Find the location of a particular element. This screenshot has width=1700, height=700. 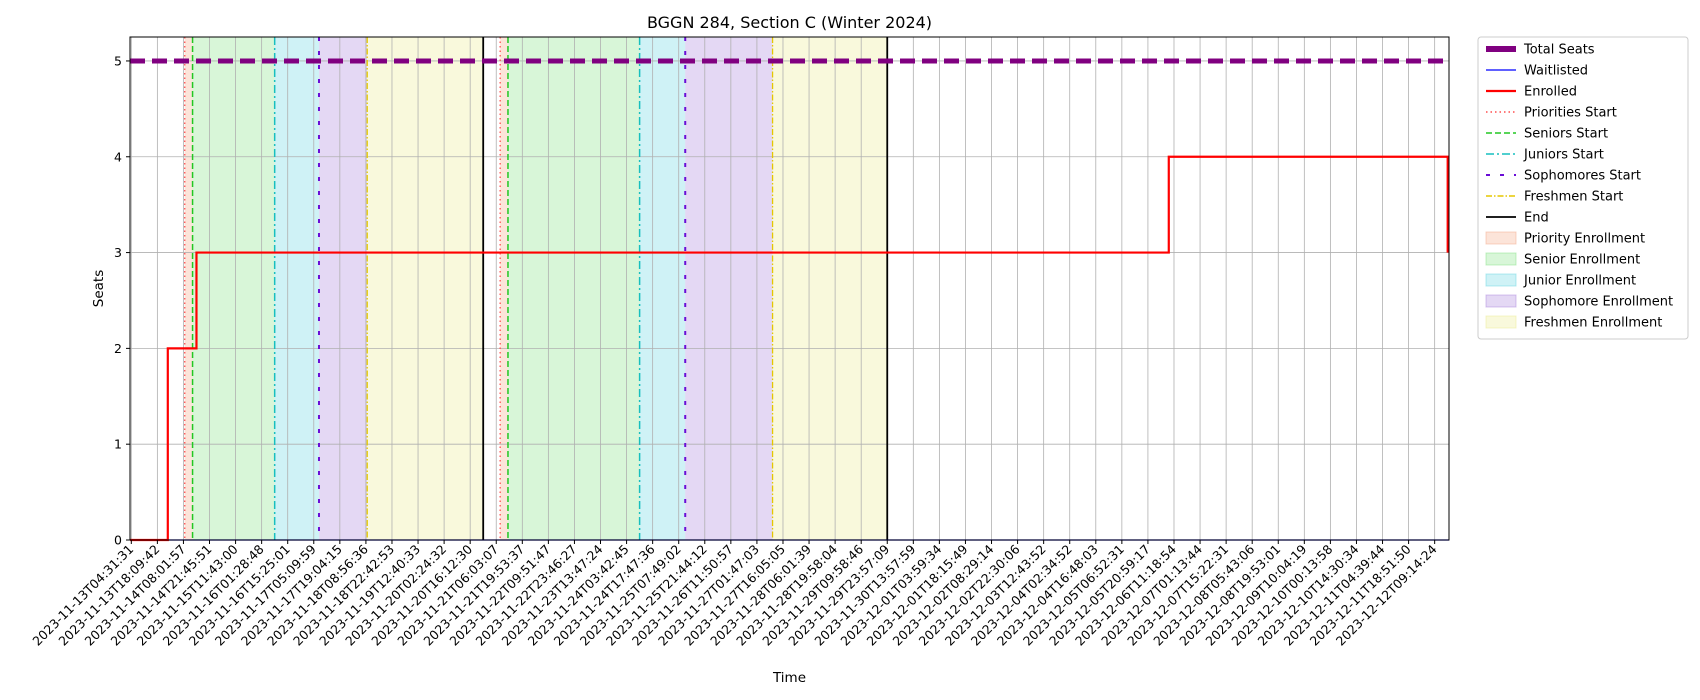

legend-label-waitlisted: Waitlisted is located at coordinates (1556, 71).